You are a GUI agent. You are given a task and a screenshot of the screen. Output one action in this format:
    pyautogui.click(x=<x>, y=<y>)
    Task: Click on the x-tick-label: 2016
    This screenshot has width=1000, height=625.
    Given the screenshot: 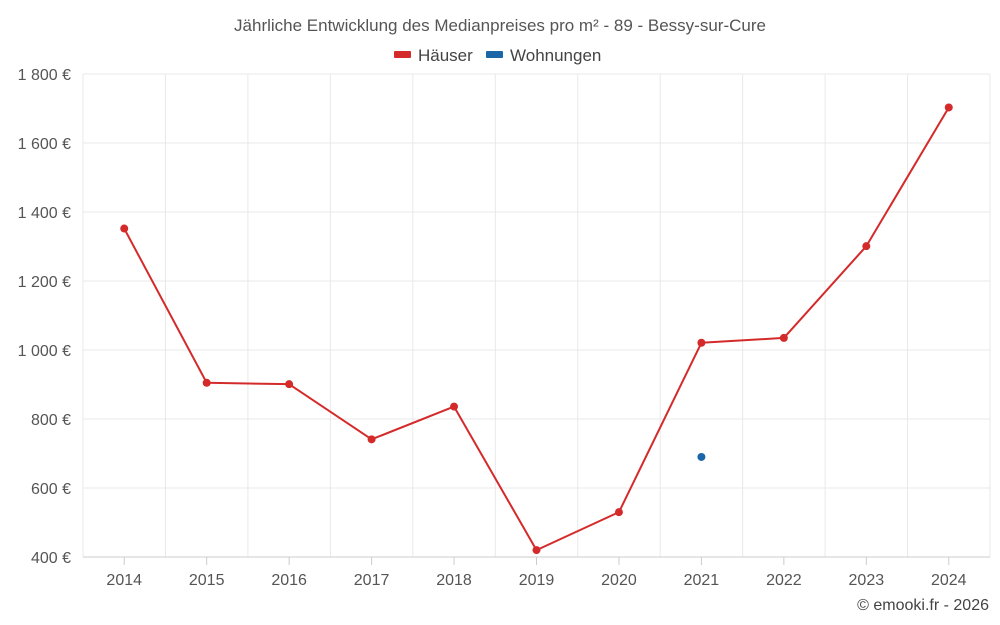 What is the action you would take?
    pyautogui.click(x=289, y=580)
    